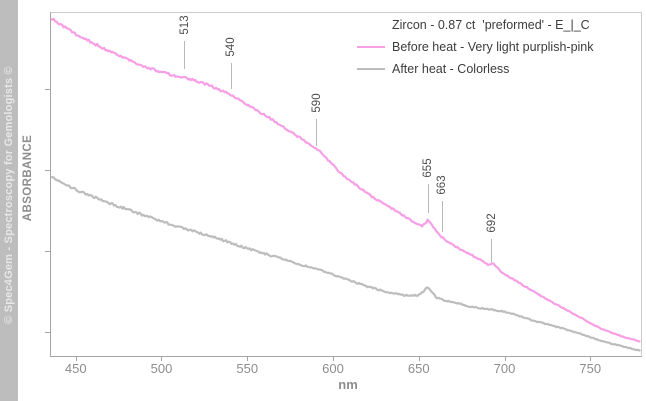  What do you see at coordinates (371, 47) in the screenshot?
I see `before-heat-line-swatch` at bounding box center [371, 47].